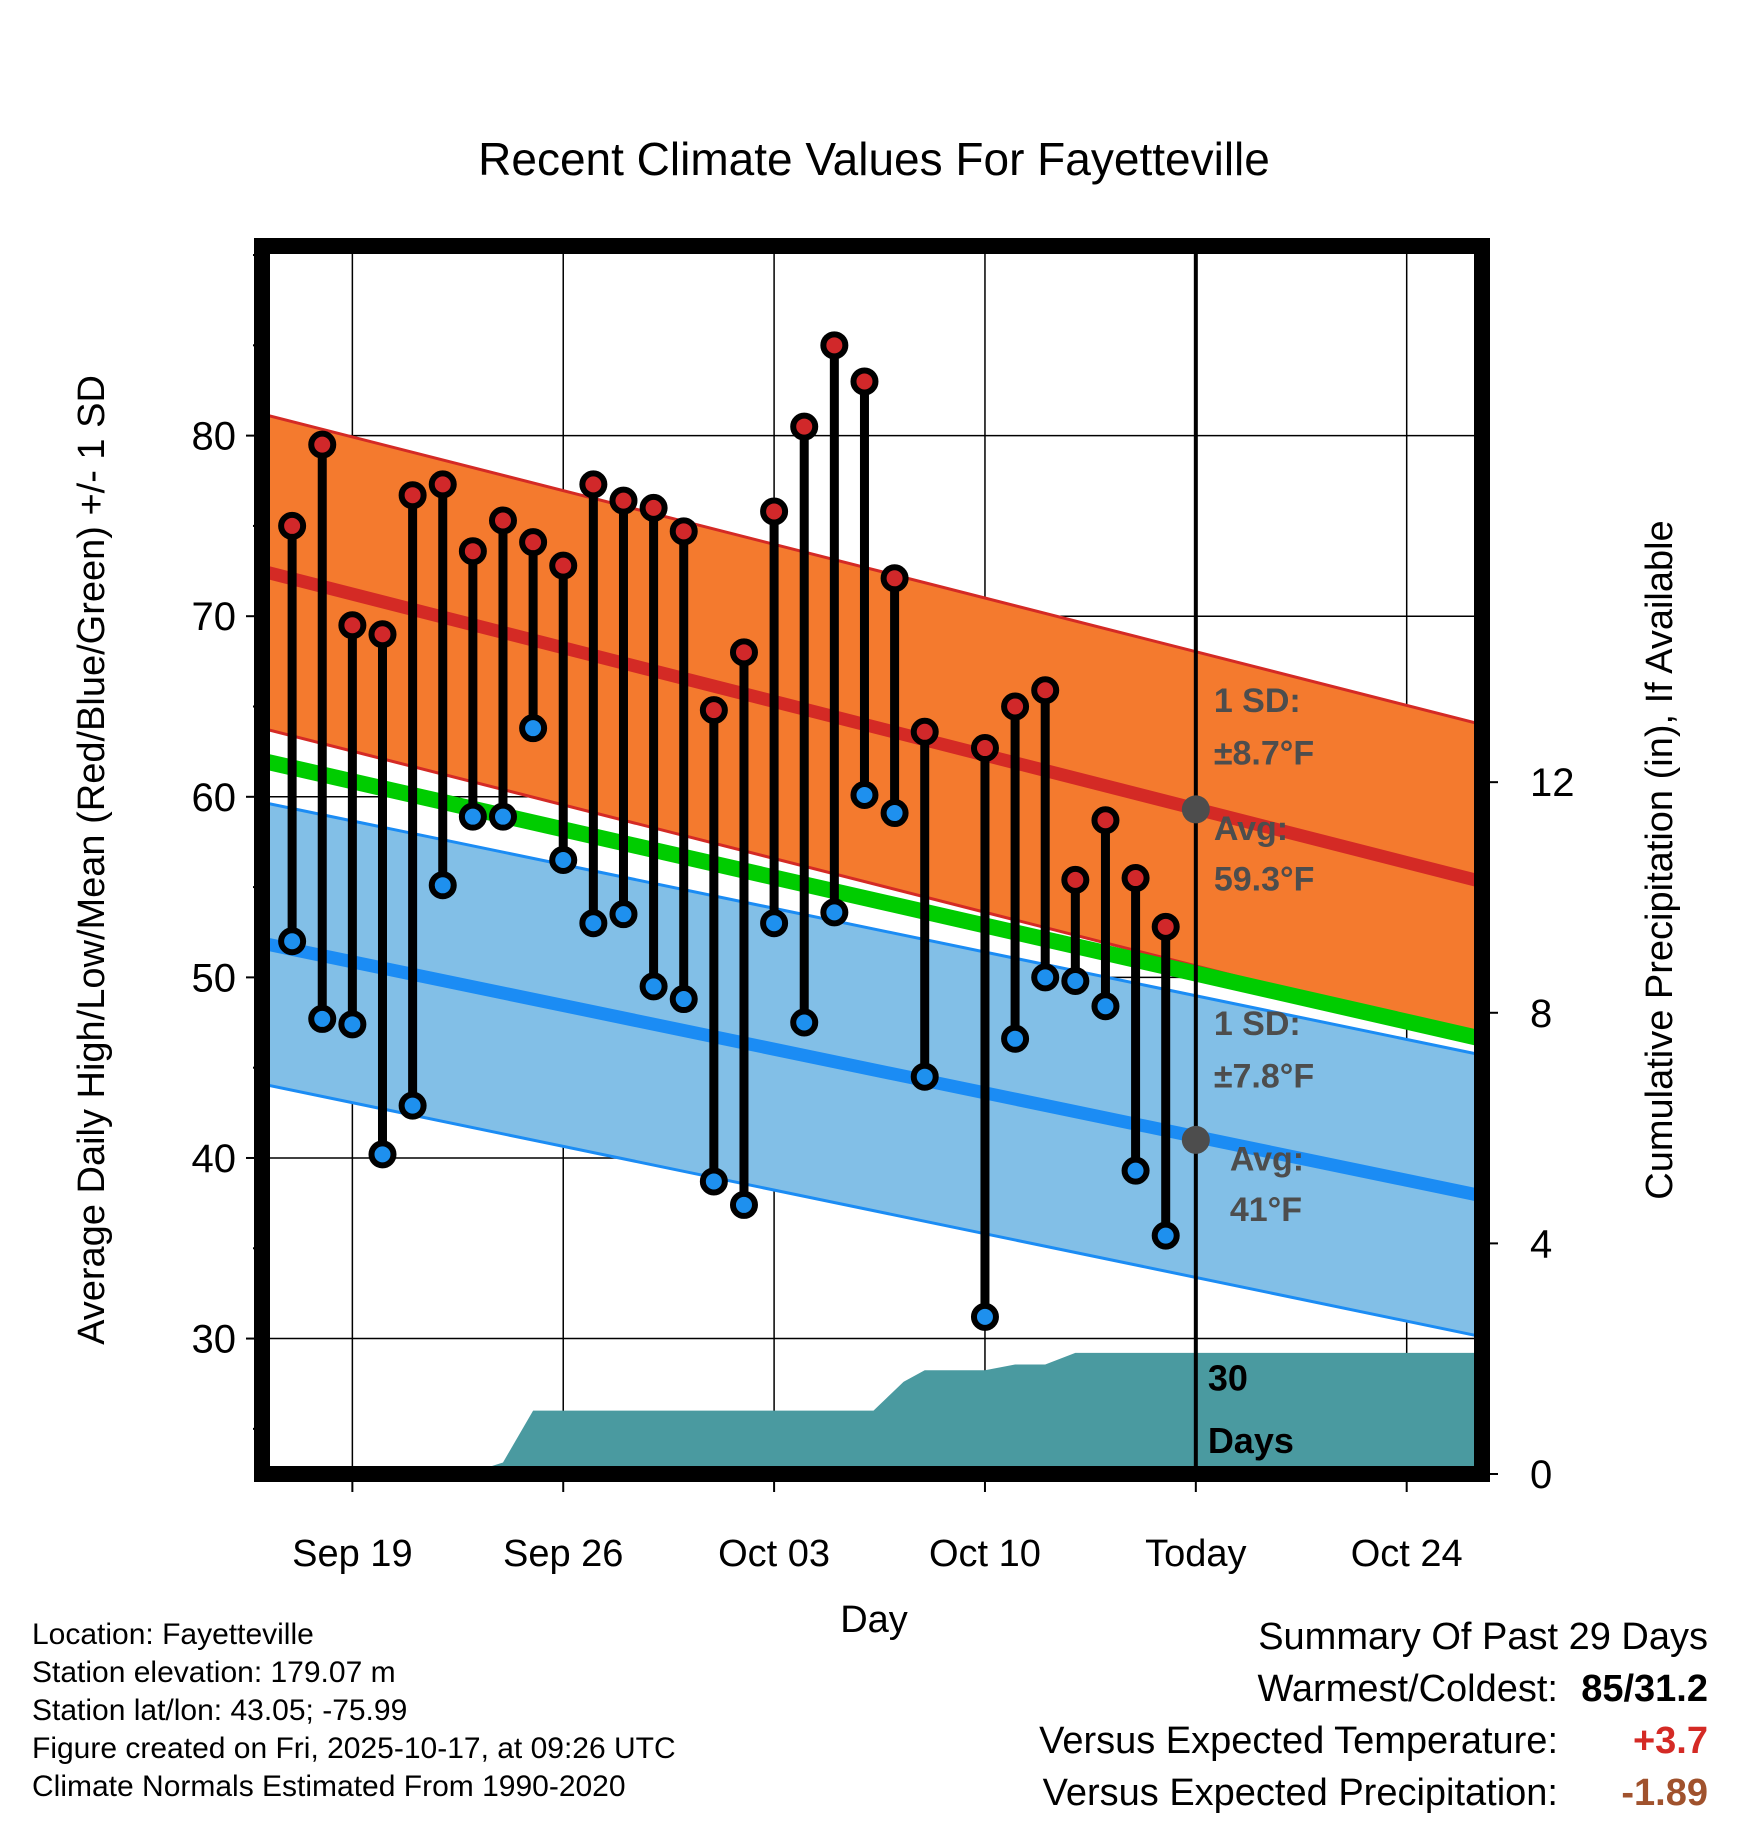 The image size is (1748, 1828). I want to click on summary-title: Summary Of Past 29 Days, so click(1483, 1637).